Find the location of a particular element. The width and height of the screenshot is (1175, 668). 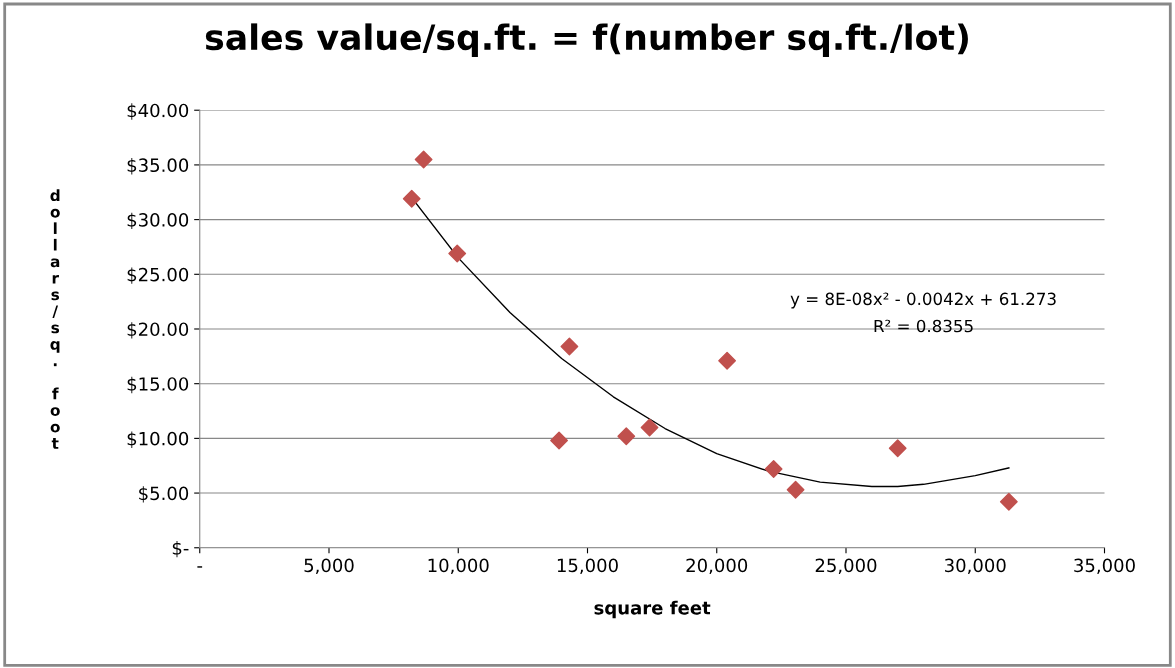

x-tick-label: 15,000 is located at coordinates (587, 566).